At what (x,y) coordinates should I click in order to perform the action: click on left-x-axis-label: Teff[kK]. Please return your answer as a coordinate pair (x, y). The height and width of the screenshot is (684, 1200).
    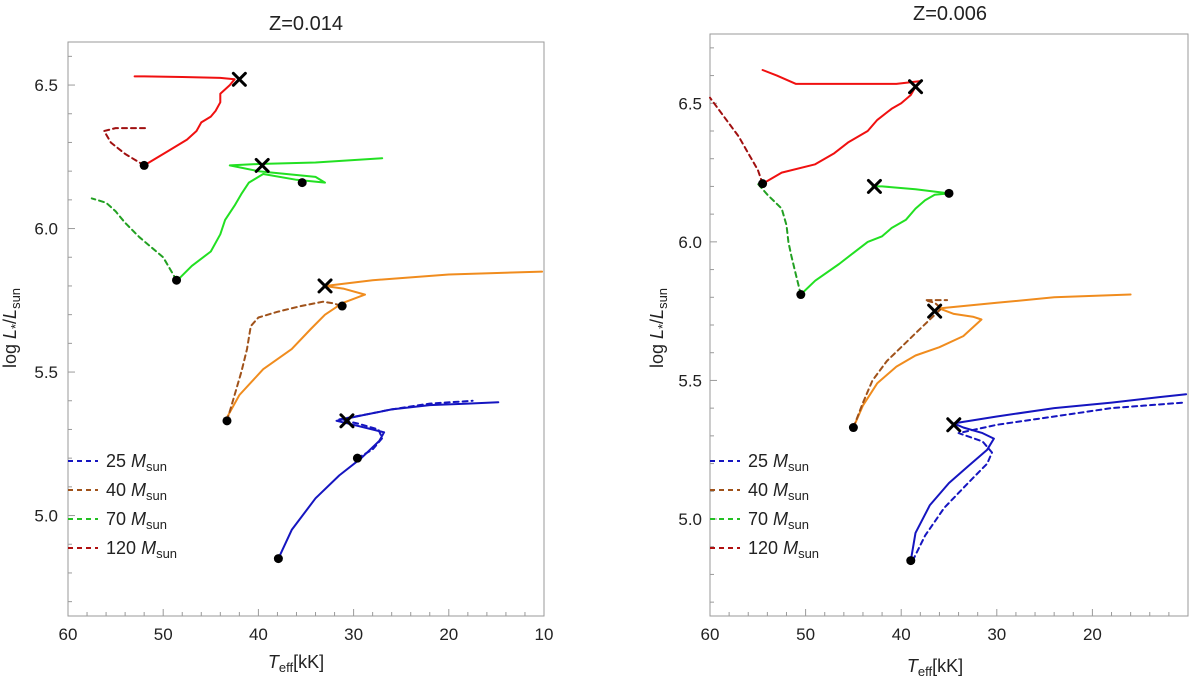
    Looking at the image, I should click on (296, 663).